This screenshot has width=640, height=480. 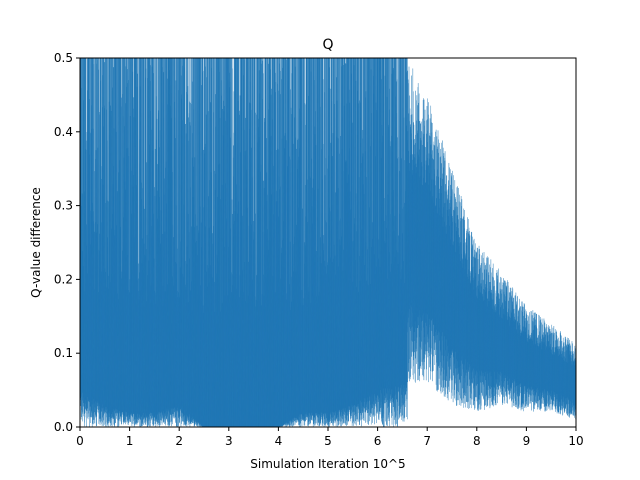 I want to click on chart-title: Q, so click(x=327, y=45).